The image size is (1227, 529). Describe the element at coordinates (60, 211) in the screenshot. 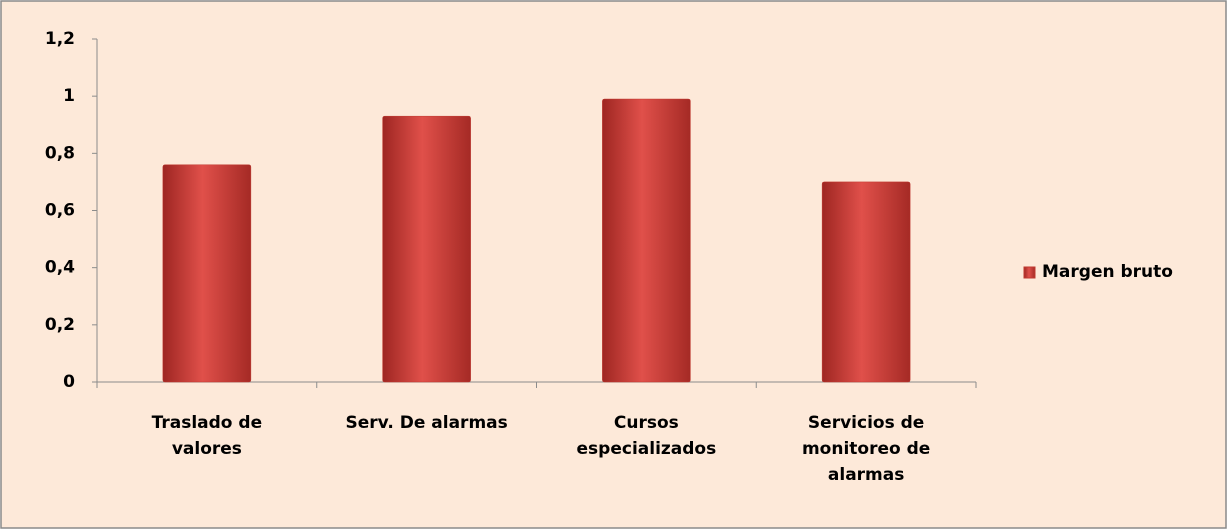

I see `y-tick-label: 0,6` at that location.